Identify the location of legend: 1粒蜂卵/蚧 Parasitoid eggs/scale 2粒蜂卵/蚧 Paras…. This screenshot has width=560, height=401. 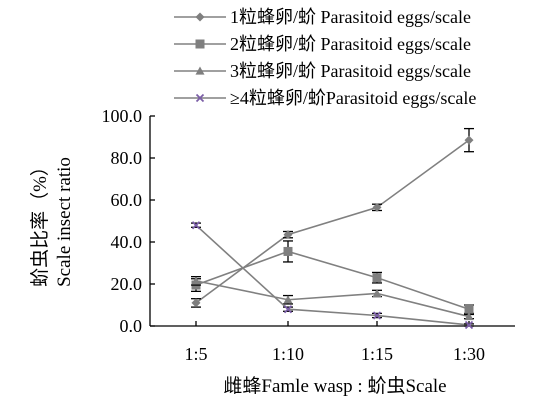
(325, 57).